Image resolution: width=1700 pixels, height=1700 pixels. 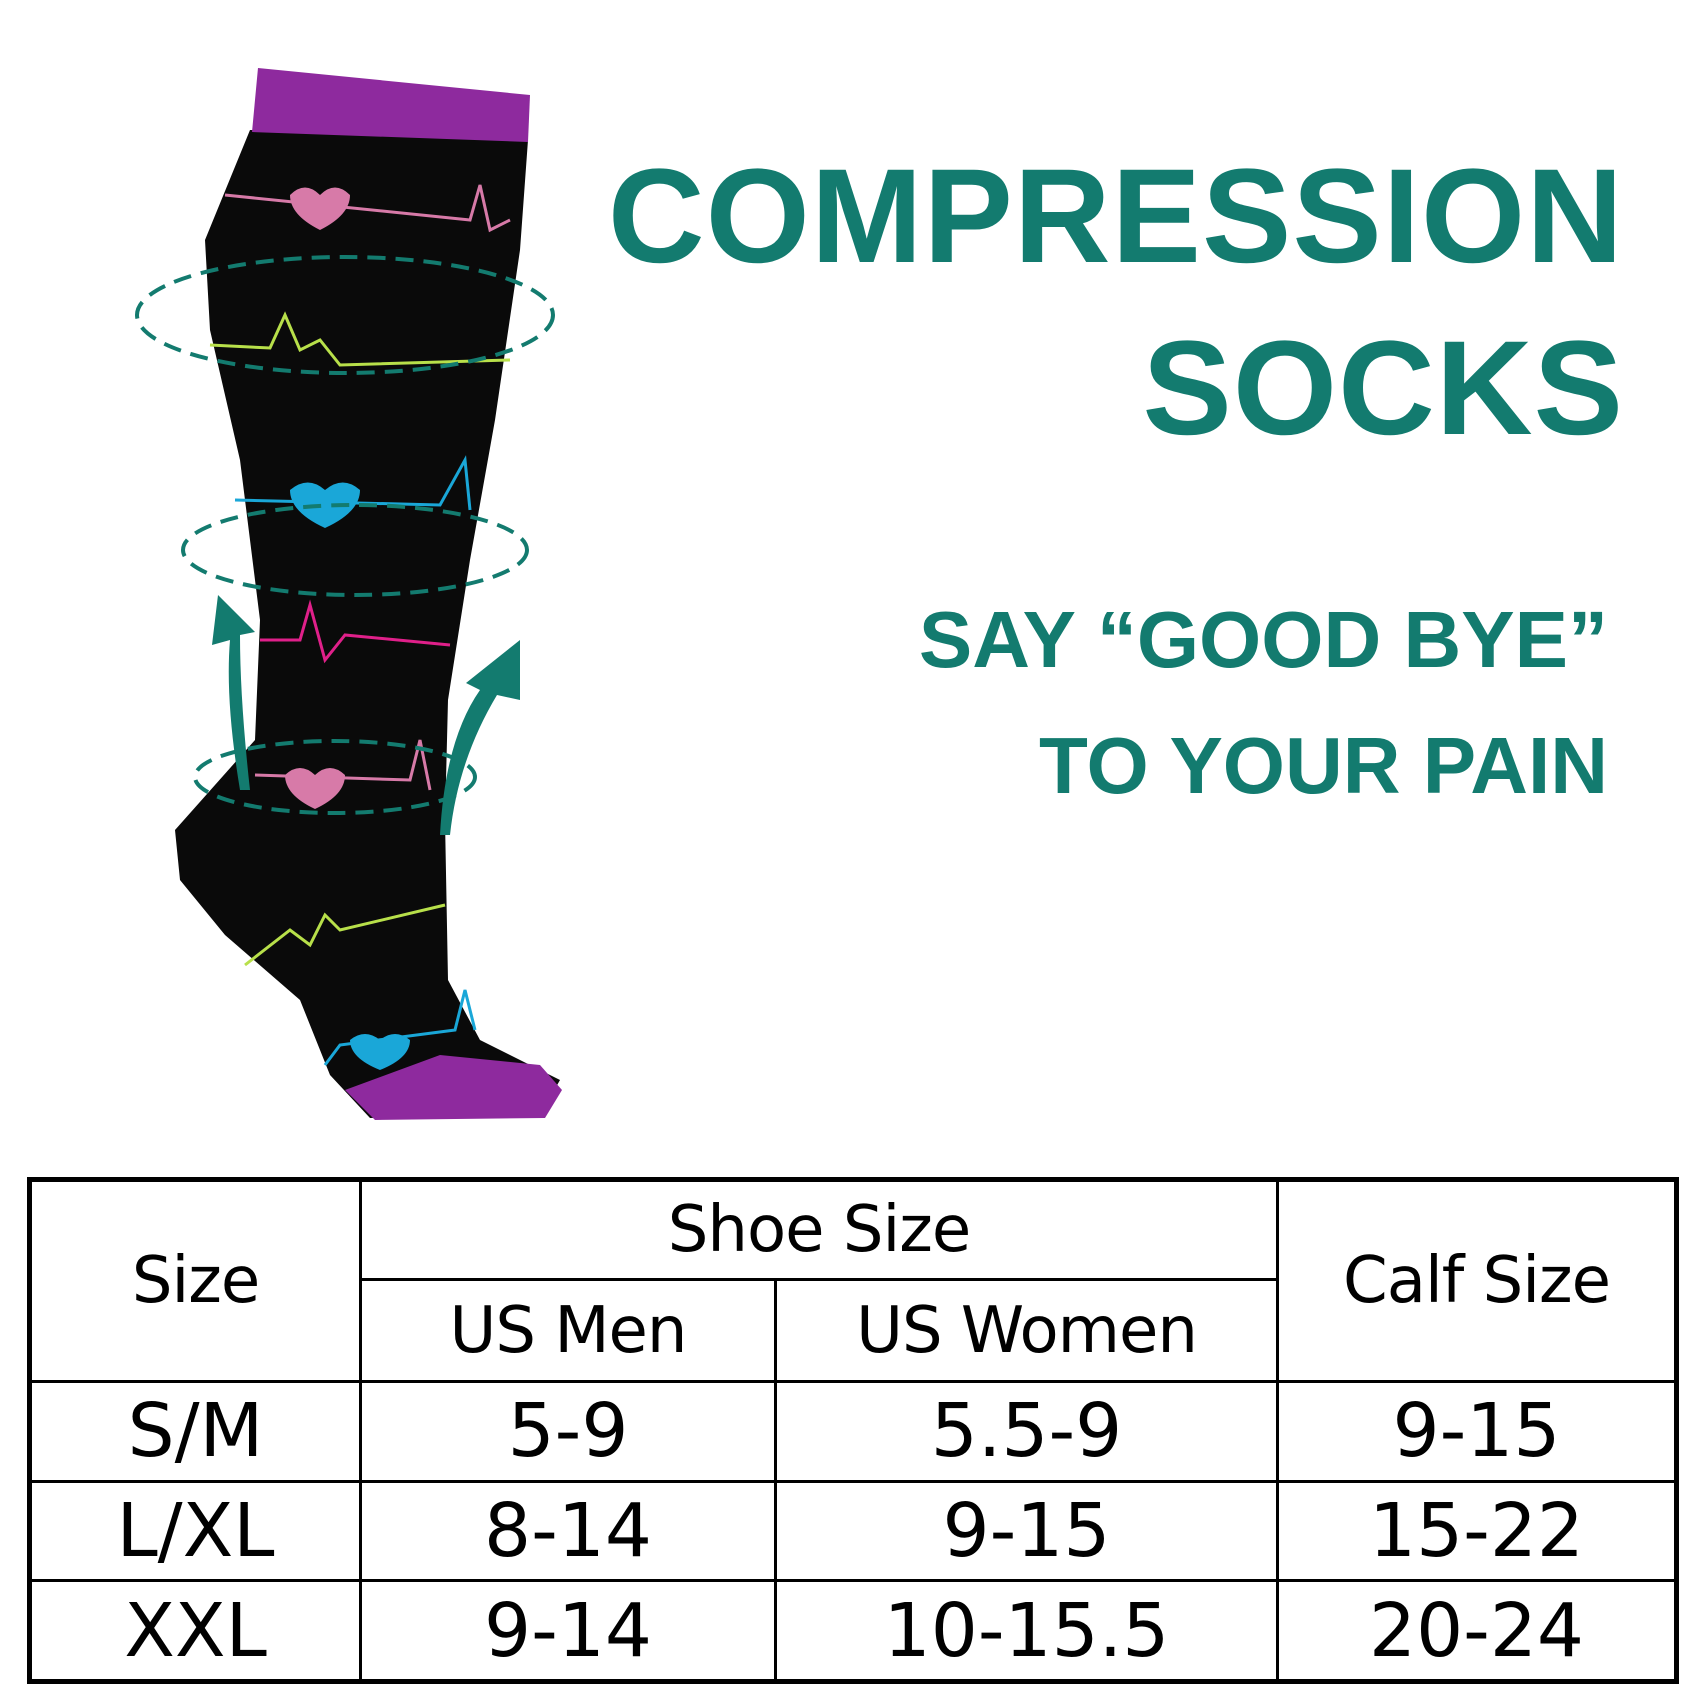 I want to click on table-row: XXL 9-14 10-15.5 20-24, so click(x=853, y=1631).